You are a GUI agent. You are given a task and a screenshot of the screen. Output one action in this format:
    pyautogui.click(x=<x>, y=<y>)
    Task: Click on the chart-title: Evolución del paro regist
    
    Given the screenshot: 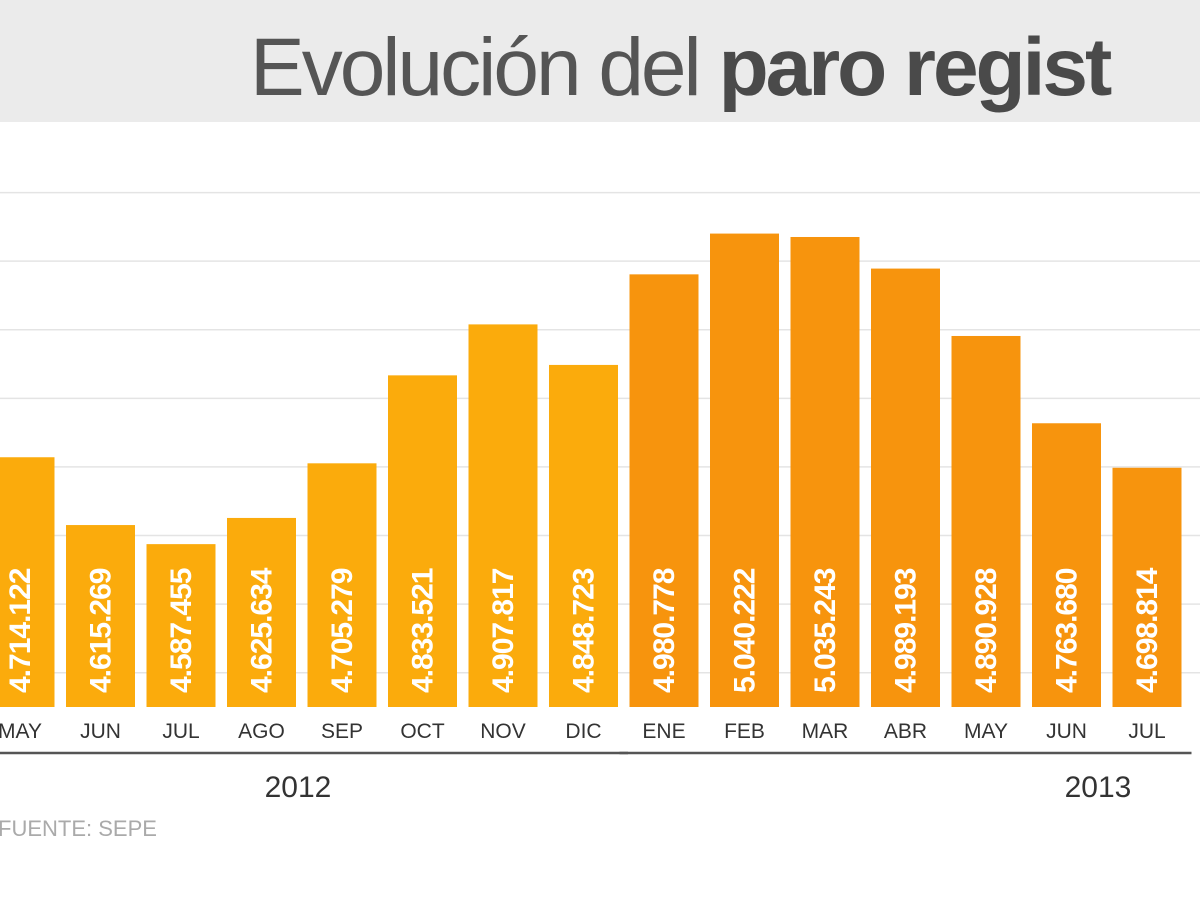 What is the action you would take?
    pyautogui.click(x=681, y=67)
    